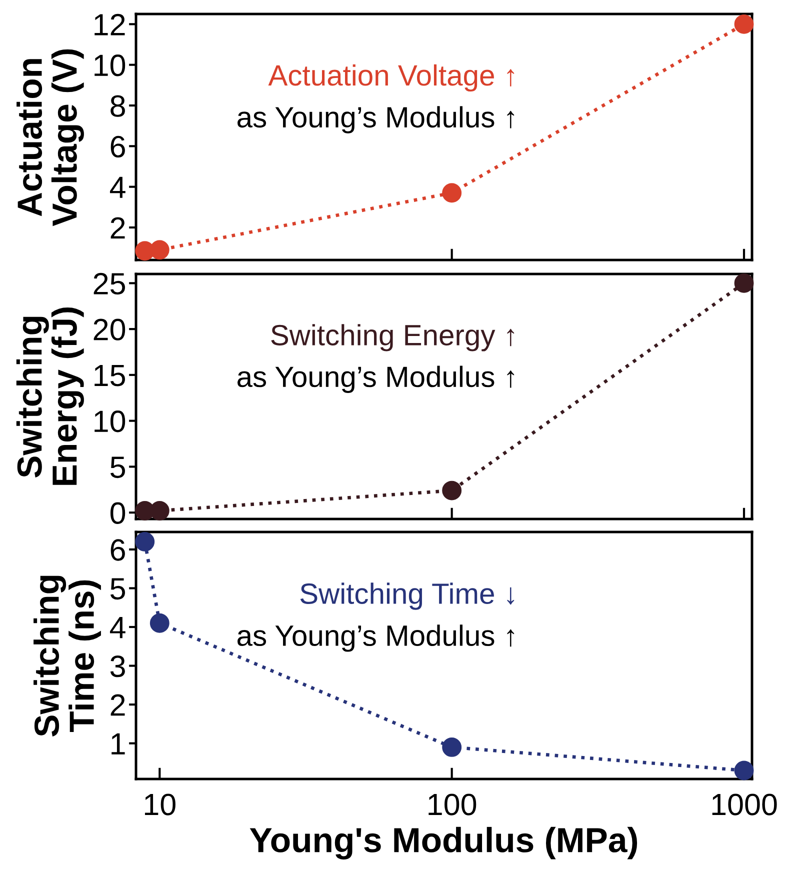 The width and height of the screenshot is (790, 871). What do you see at coordinates (118, 743) in the screenshot?
I see `y-tick-label: 1` at bounding box center [118, 743].